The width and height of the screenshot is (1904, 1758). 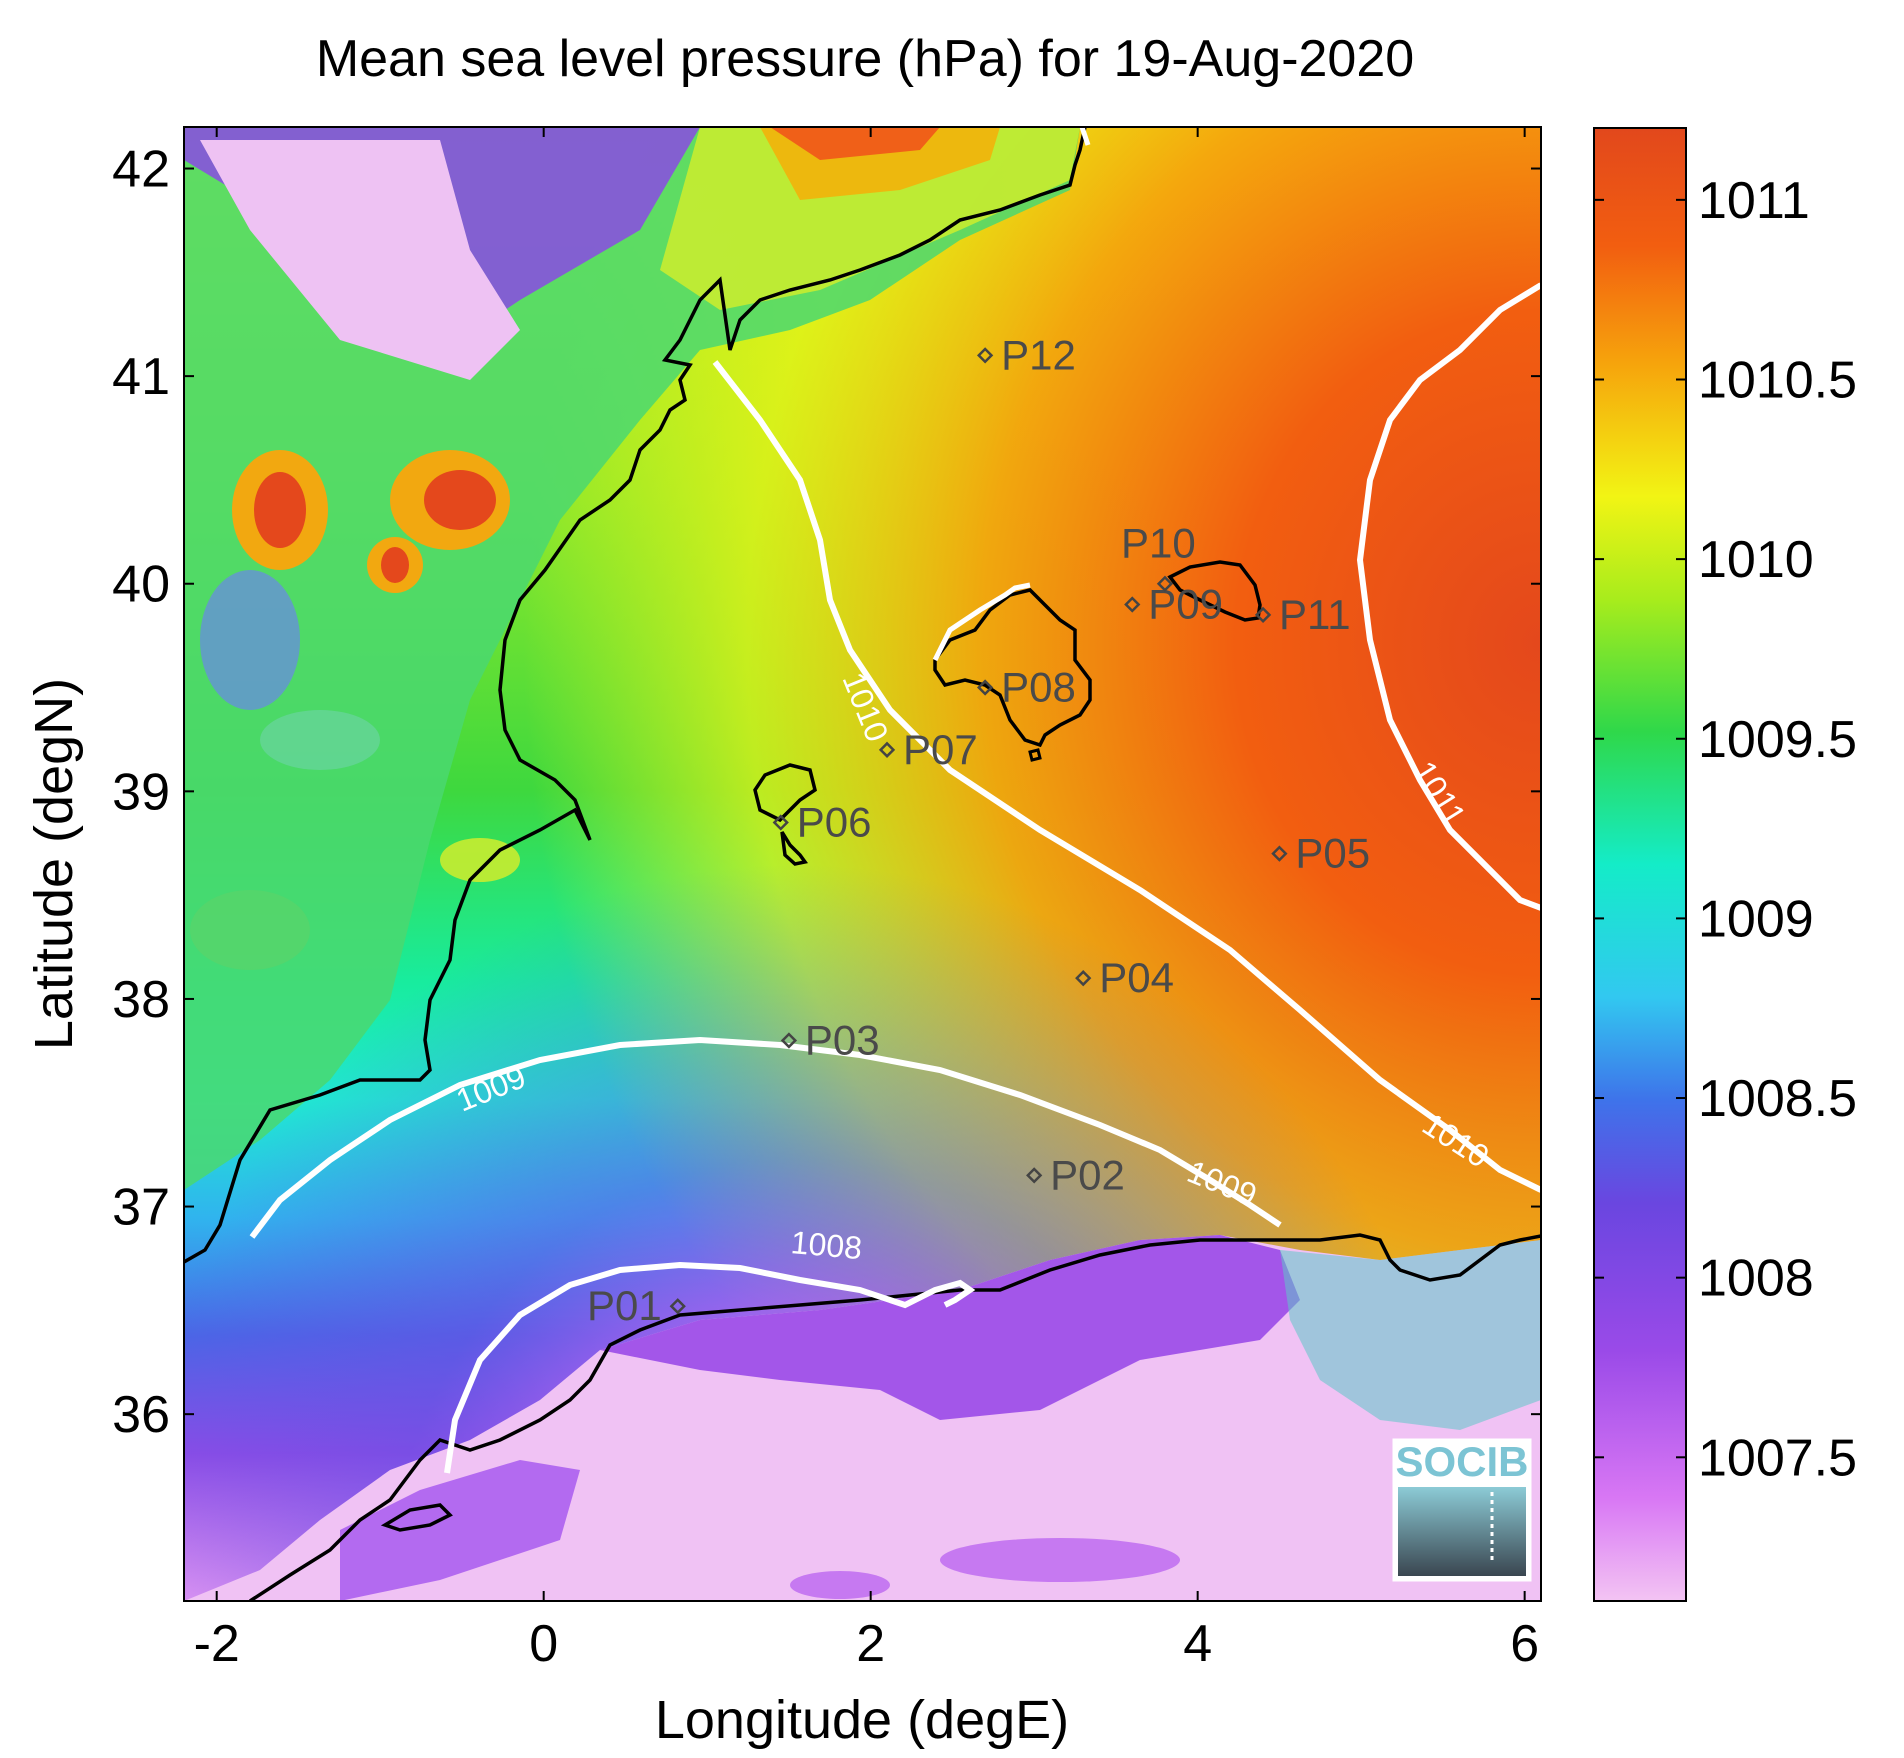 I want to click on colorbar-tick-label: 1009, so click(x=1756, y=919).